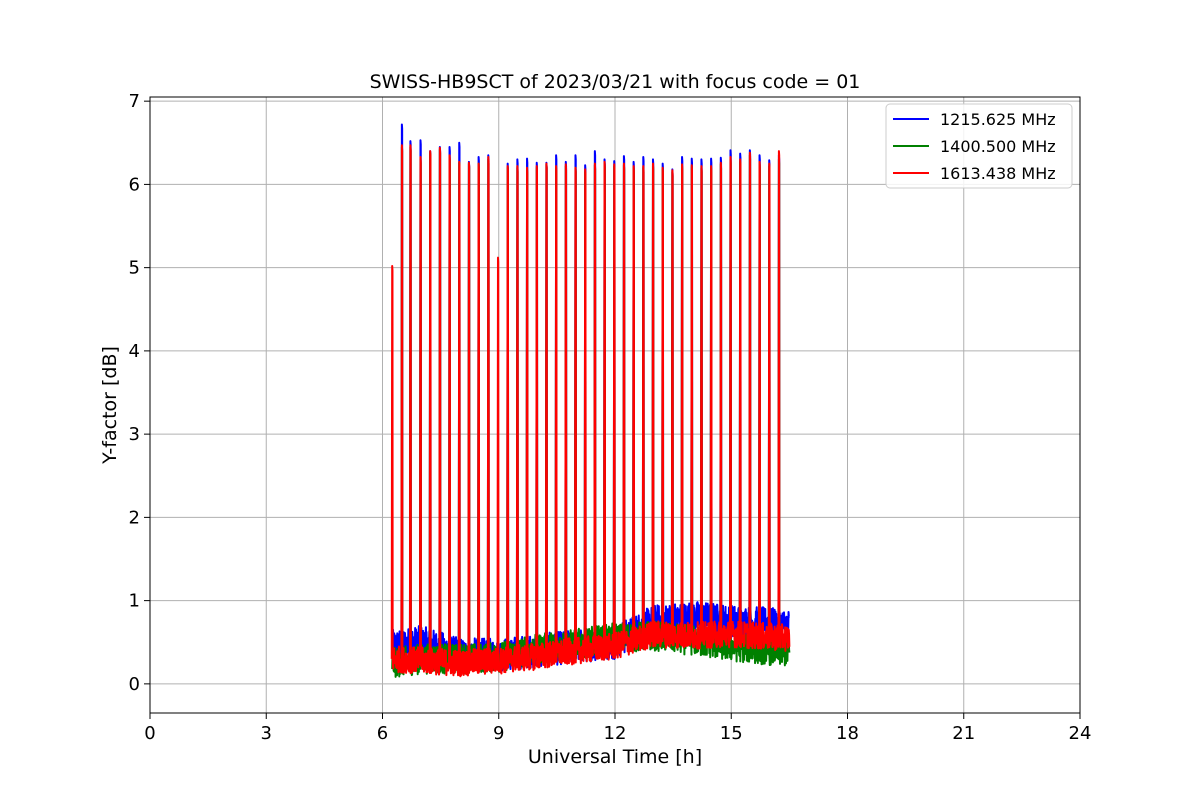 The width and height of the screenshot is (1200, 800). What do you see at coordinates (615, 757) in the screenshot?
I see `x-axis-label: Universal Time [h]` at bounding box center [615, 757].